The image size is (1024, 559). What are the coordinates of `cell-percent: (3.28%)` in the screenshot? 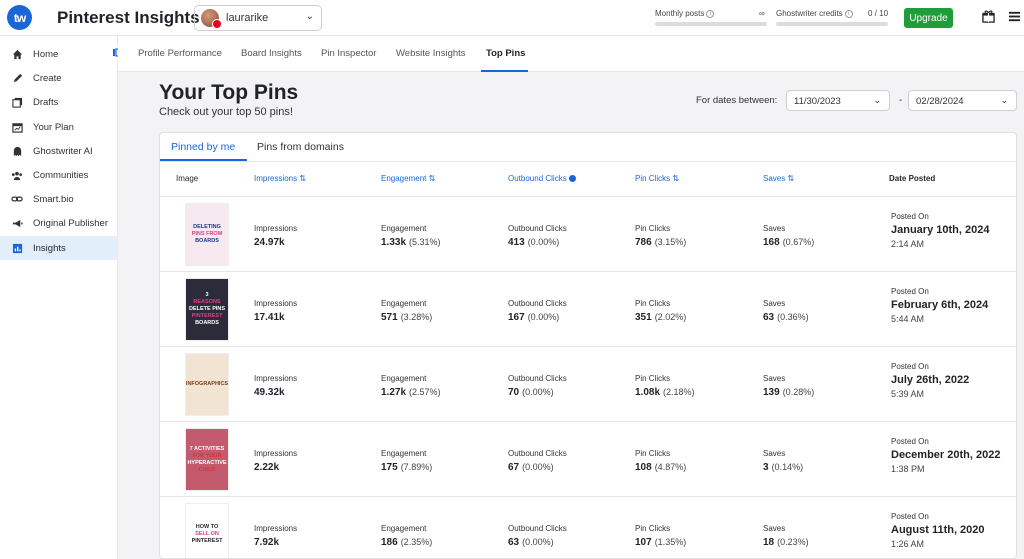 It's located at (416, 317).